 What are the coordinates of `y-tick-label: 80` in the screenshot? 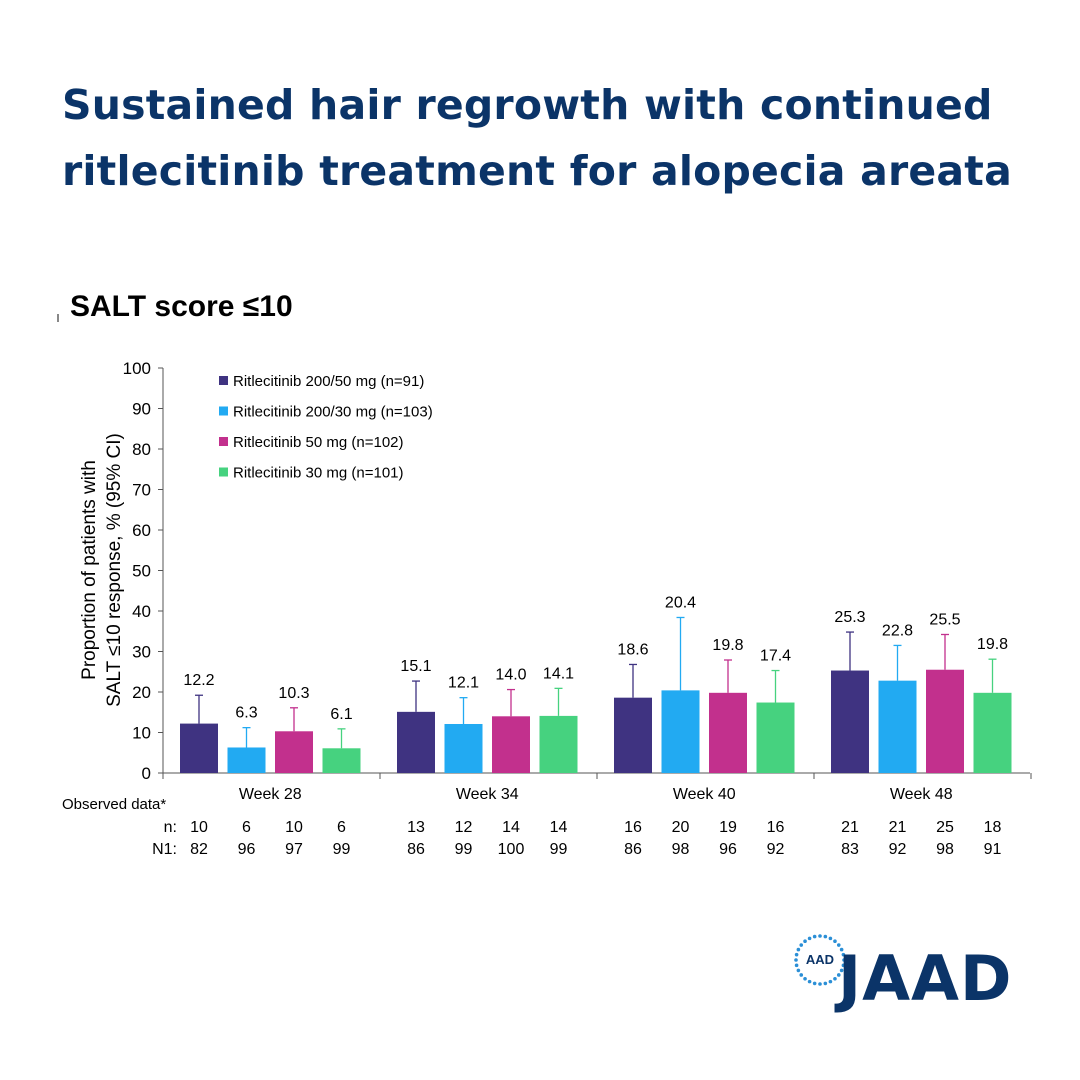 It's located at (141, 449).